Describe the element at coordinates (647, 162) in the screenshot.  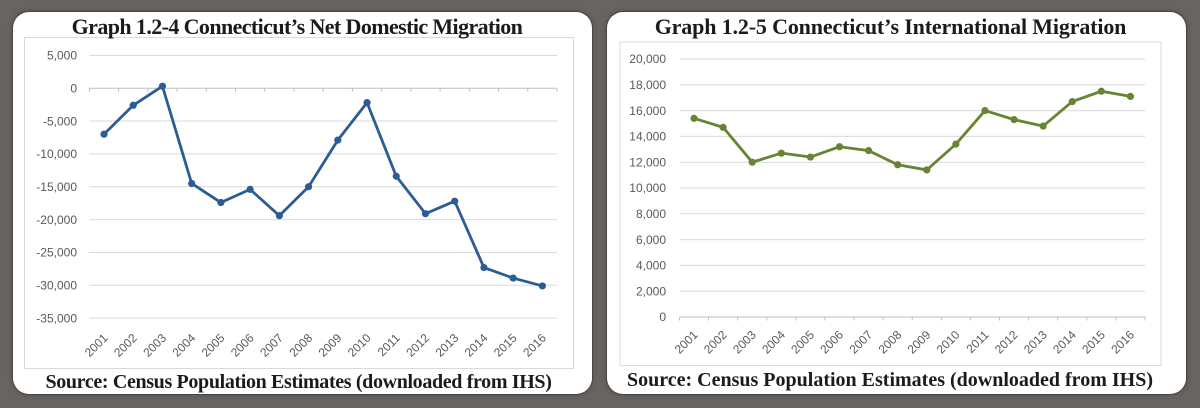
I see `svg-text: 12,000` at that location.